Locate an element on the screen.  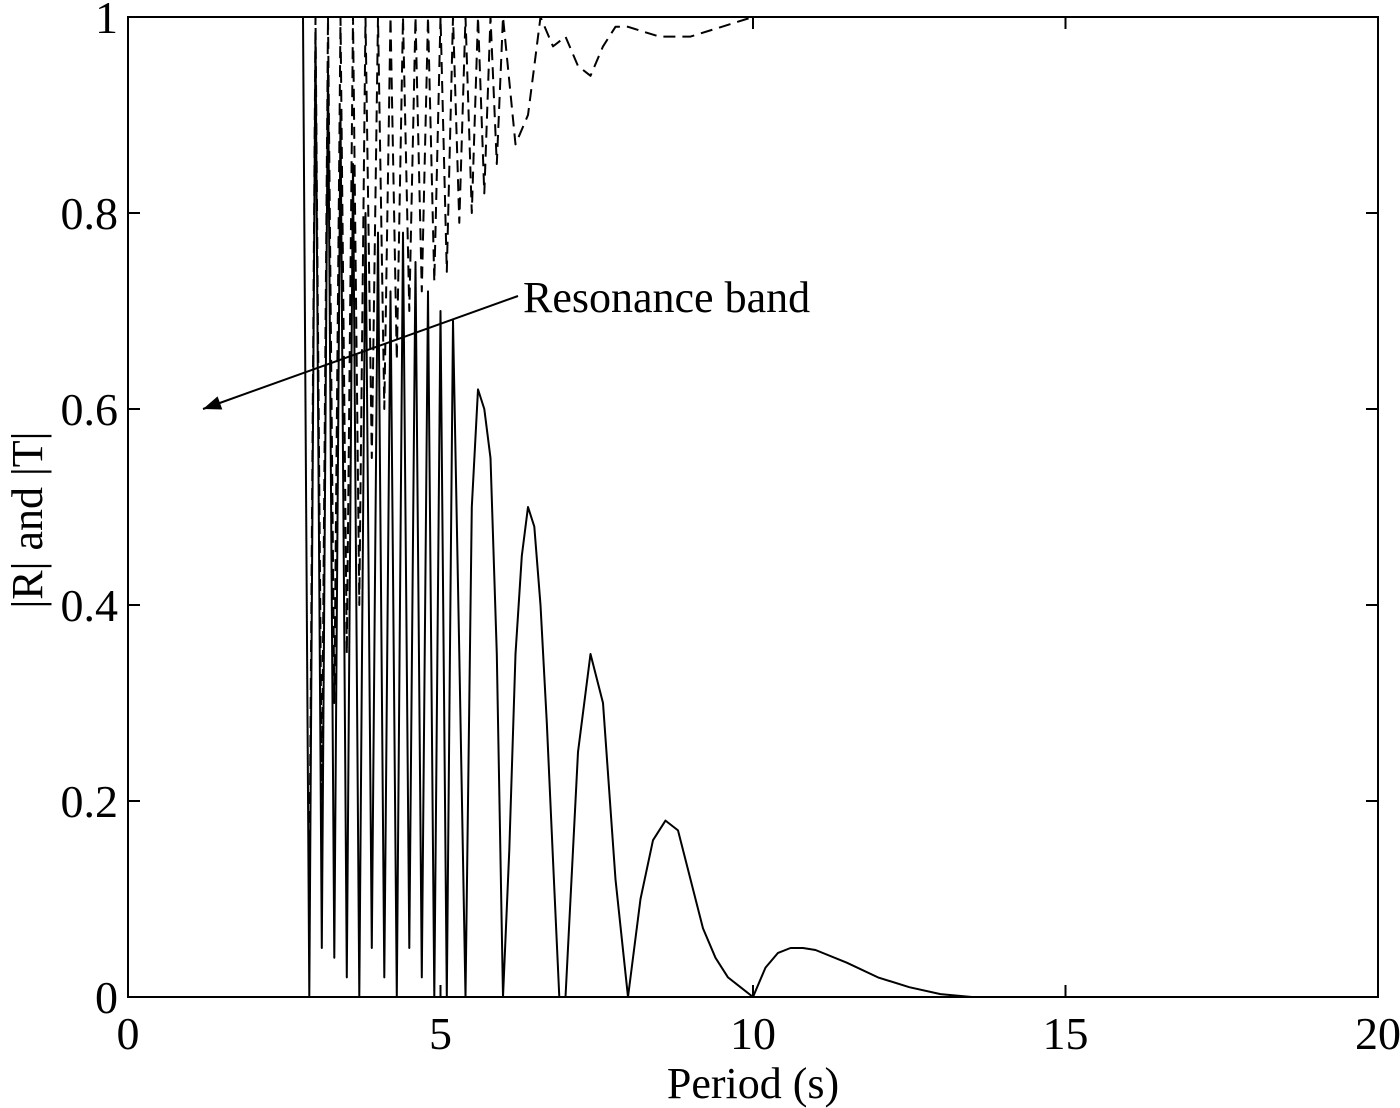
annotation-arrow-line is located at coordinates (360, 352).